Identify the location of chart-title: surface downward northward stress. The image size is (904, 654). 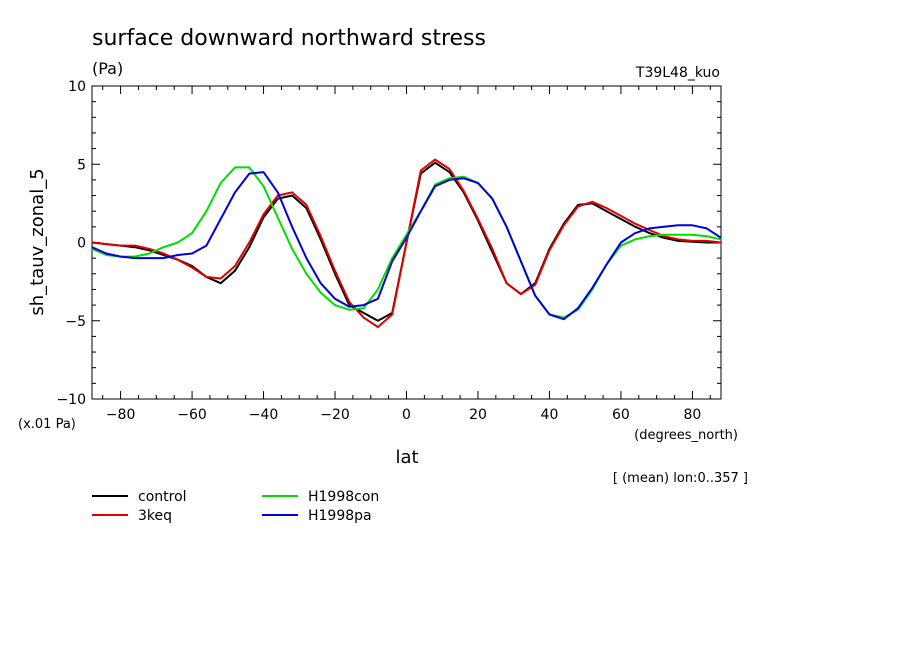
(289, 38).